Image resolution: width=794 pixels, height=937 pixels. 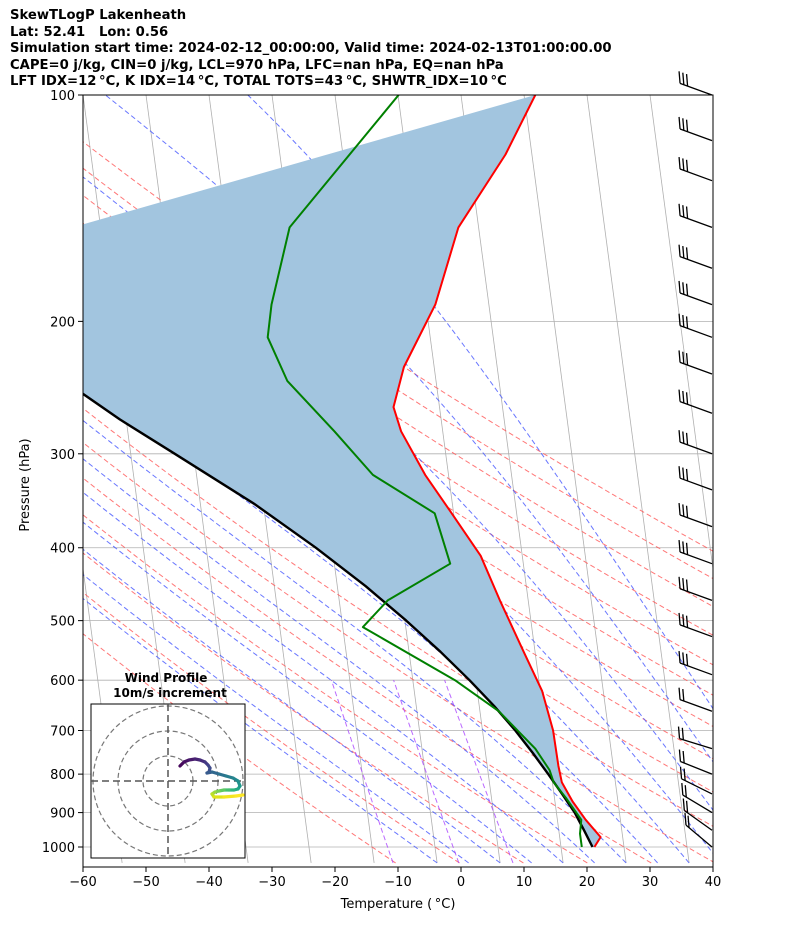 What do you see at coordinates (89, 32) in the screenshot?
I see `location-line: Lat: 52.41 Lon: 0.56` at bounding box center [89, 32].